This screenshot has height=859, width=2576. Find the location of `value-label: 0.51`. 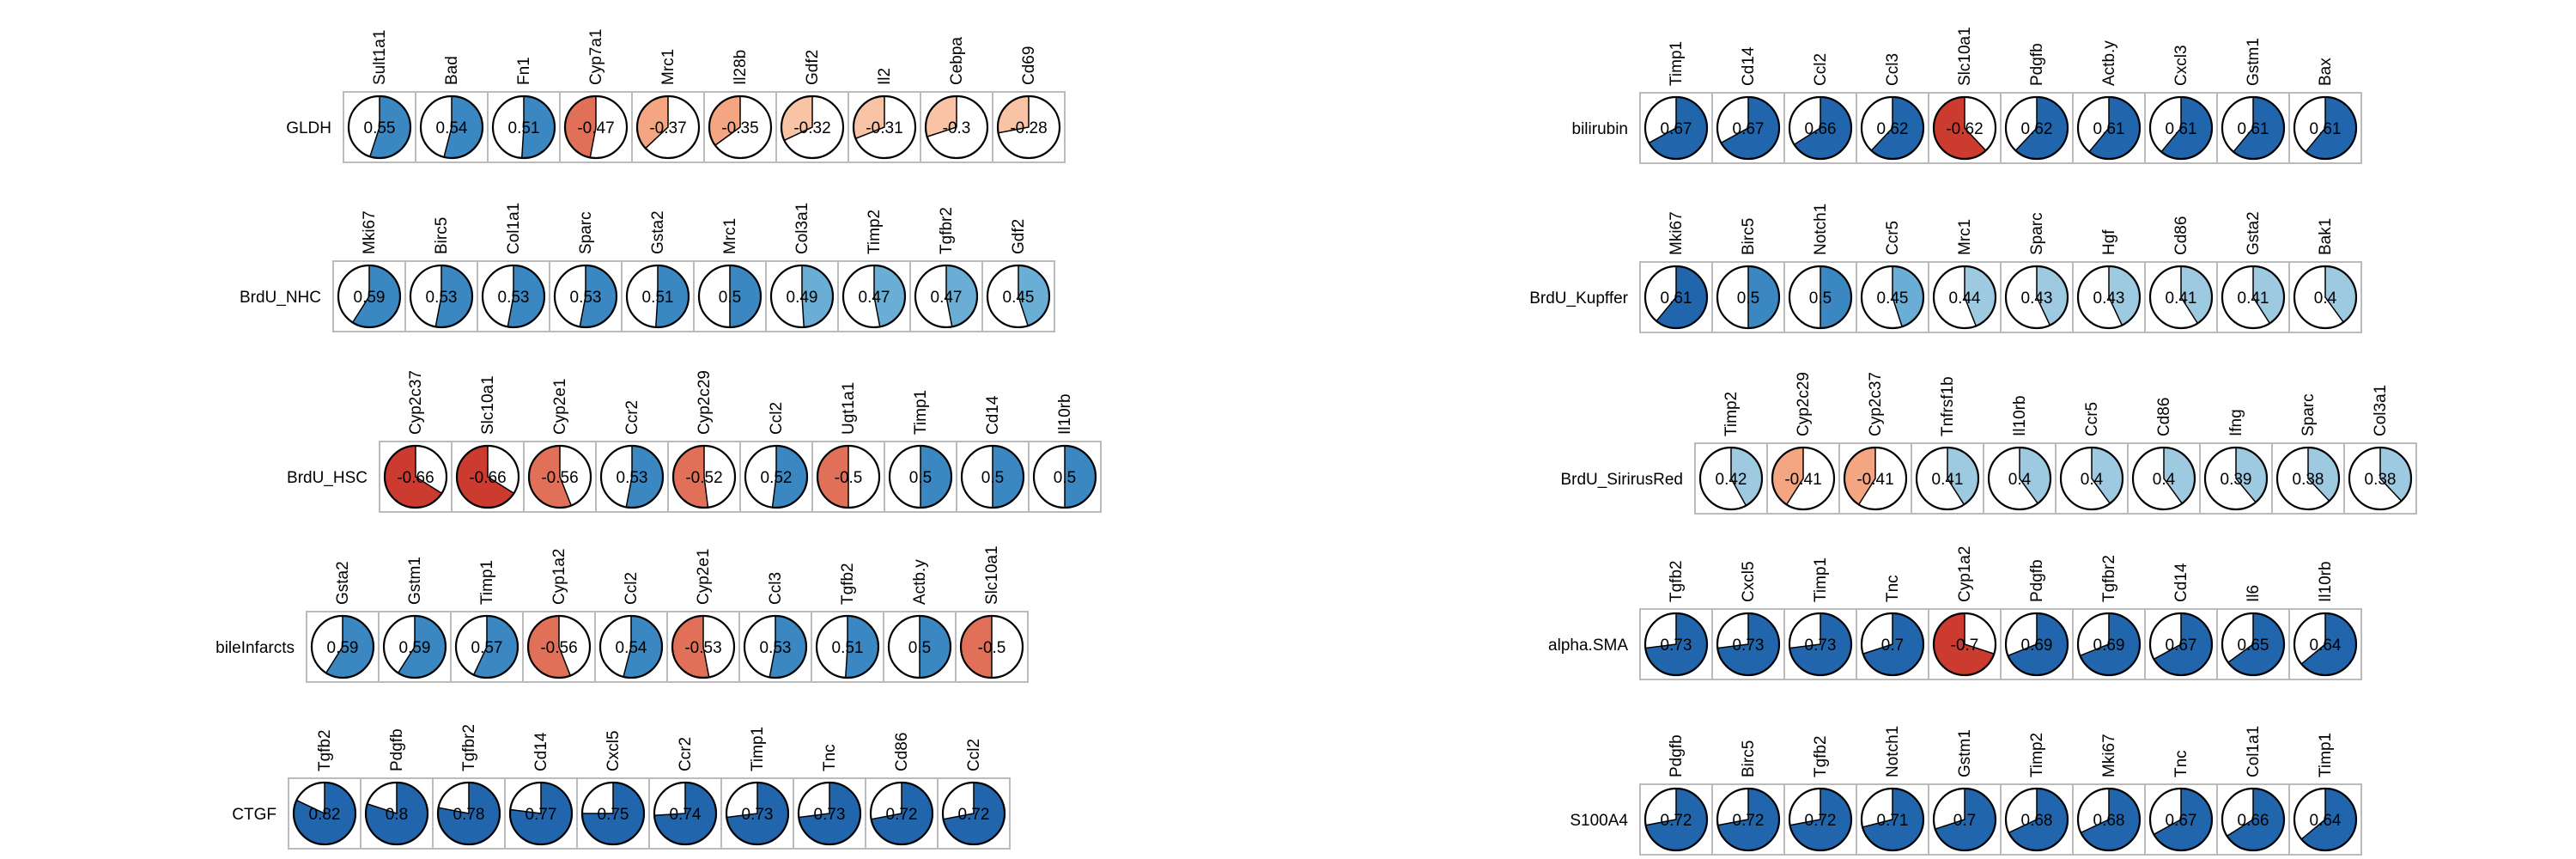

value-label: 0.51 is located at coordinates (524, 128).